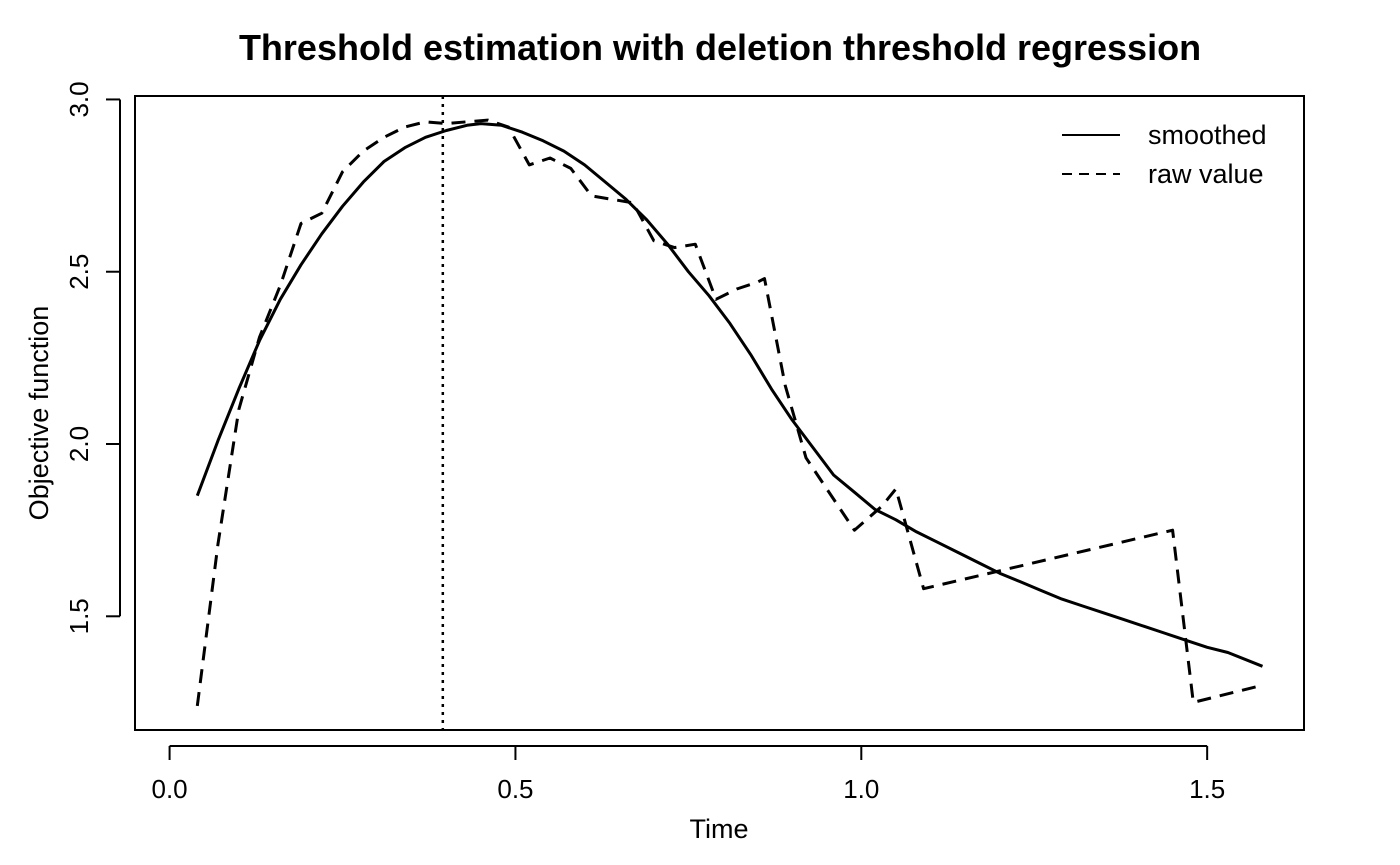  What do you see at coordinates (861, 789) in the screenshot?
I see `x-tick-label: 1.0` at bounding box center [861, 789].